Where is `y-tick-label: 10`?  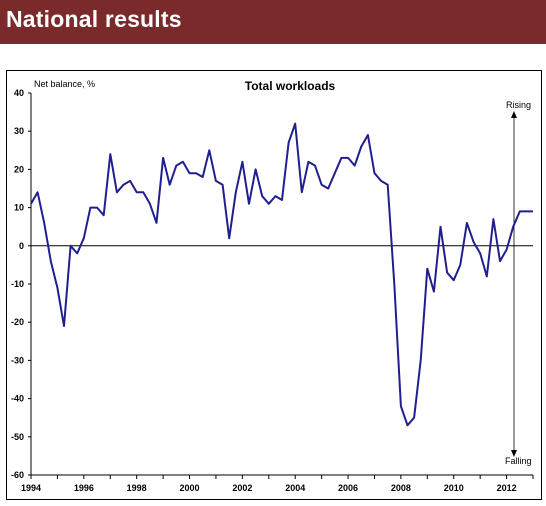
y-tick-label: 10 is located at coordinates (19, 208).